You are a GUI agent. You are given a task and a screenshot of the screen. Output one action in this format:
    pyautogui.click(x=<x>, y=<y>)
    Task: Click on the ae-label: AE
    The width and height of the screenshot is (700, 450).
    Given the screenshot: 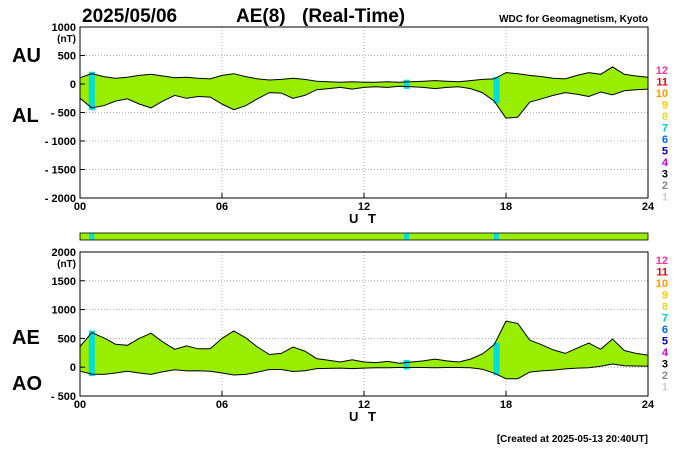 What is the action you would take?
    pyautogui.click(x=26, y=338)
    